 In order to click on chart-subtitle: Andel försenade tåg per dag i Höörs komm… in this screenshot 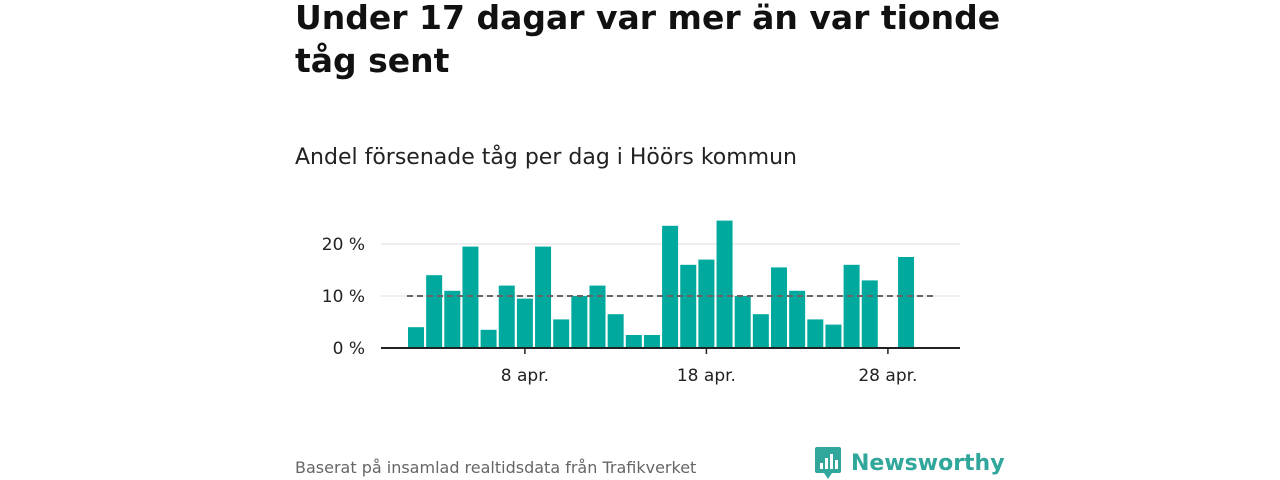, I will do `click(546, 157)`.